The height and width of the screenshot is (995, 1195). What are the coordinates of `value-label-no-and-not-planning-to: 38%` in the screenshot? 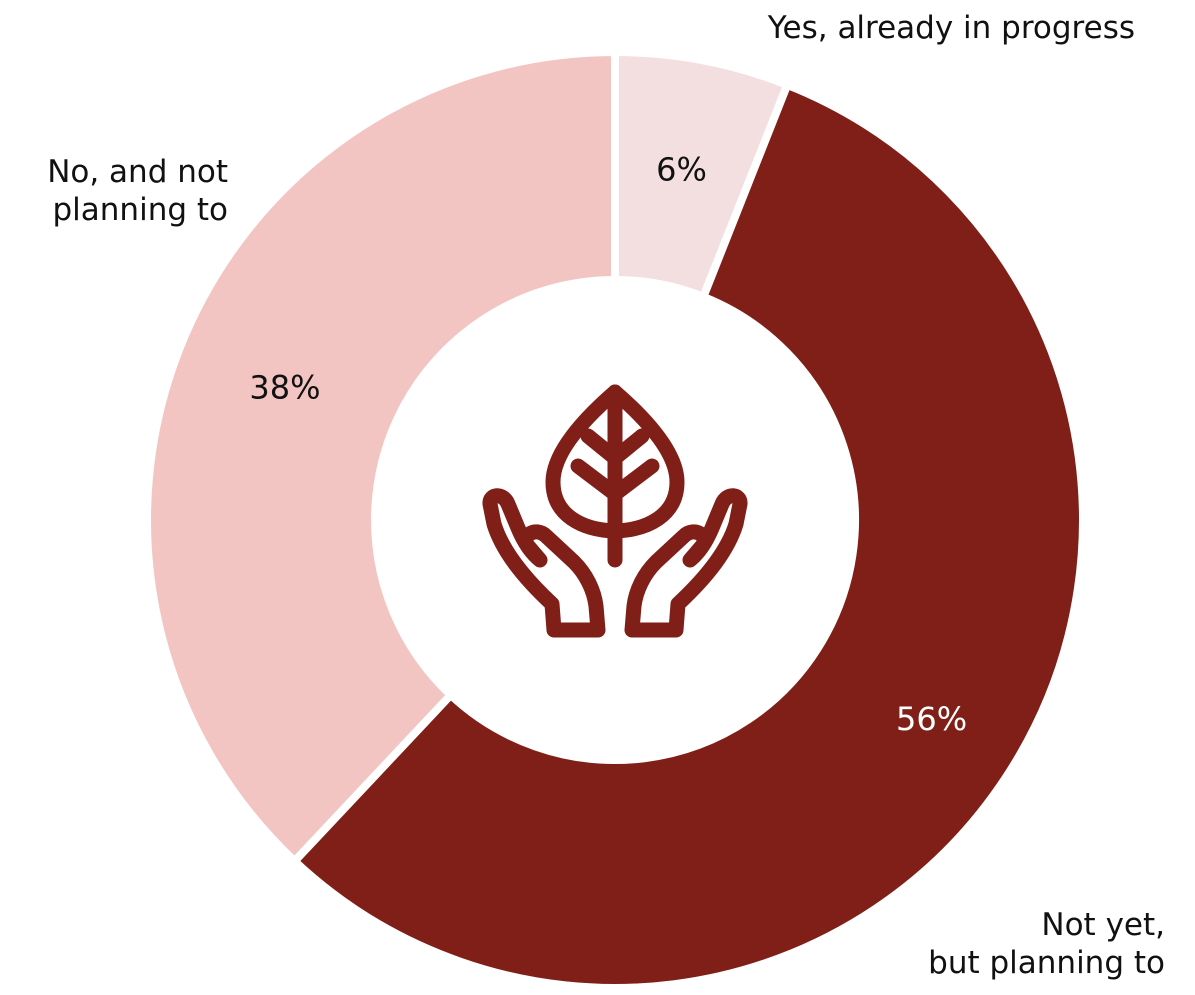 It's located at (284, 387).